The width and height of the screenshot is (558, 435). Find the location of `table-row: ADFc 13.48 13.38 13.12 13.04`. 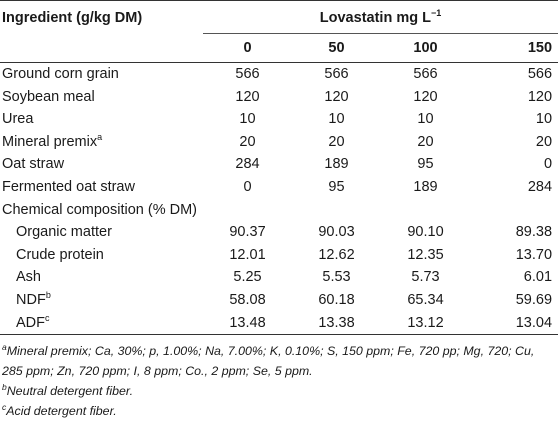

table-row: ADFc 13.48 13.38 13.12 13.04 is located at coordinates (279, 323).